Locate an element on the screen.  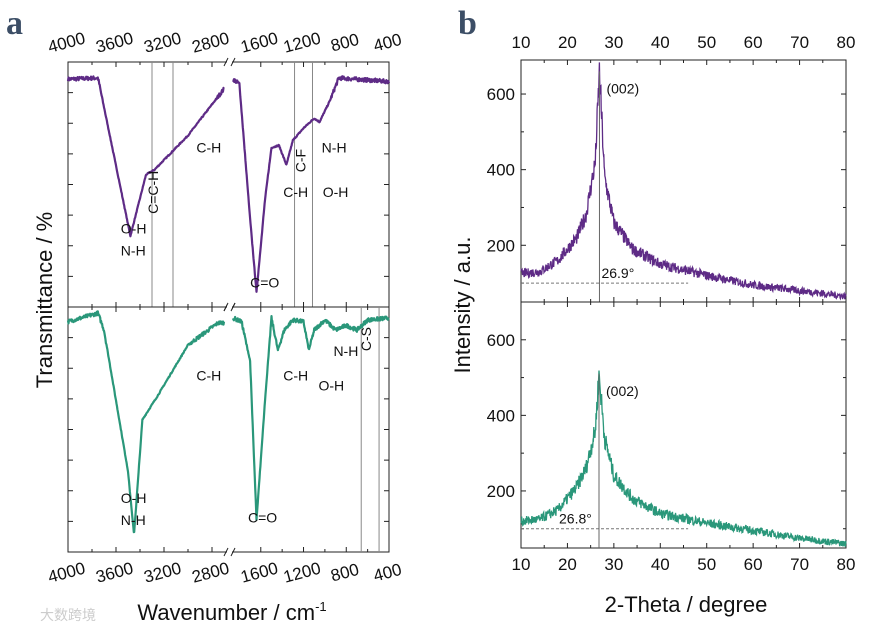
xrd-pattern-bottom is located at coordinates (683, 458).